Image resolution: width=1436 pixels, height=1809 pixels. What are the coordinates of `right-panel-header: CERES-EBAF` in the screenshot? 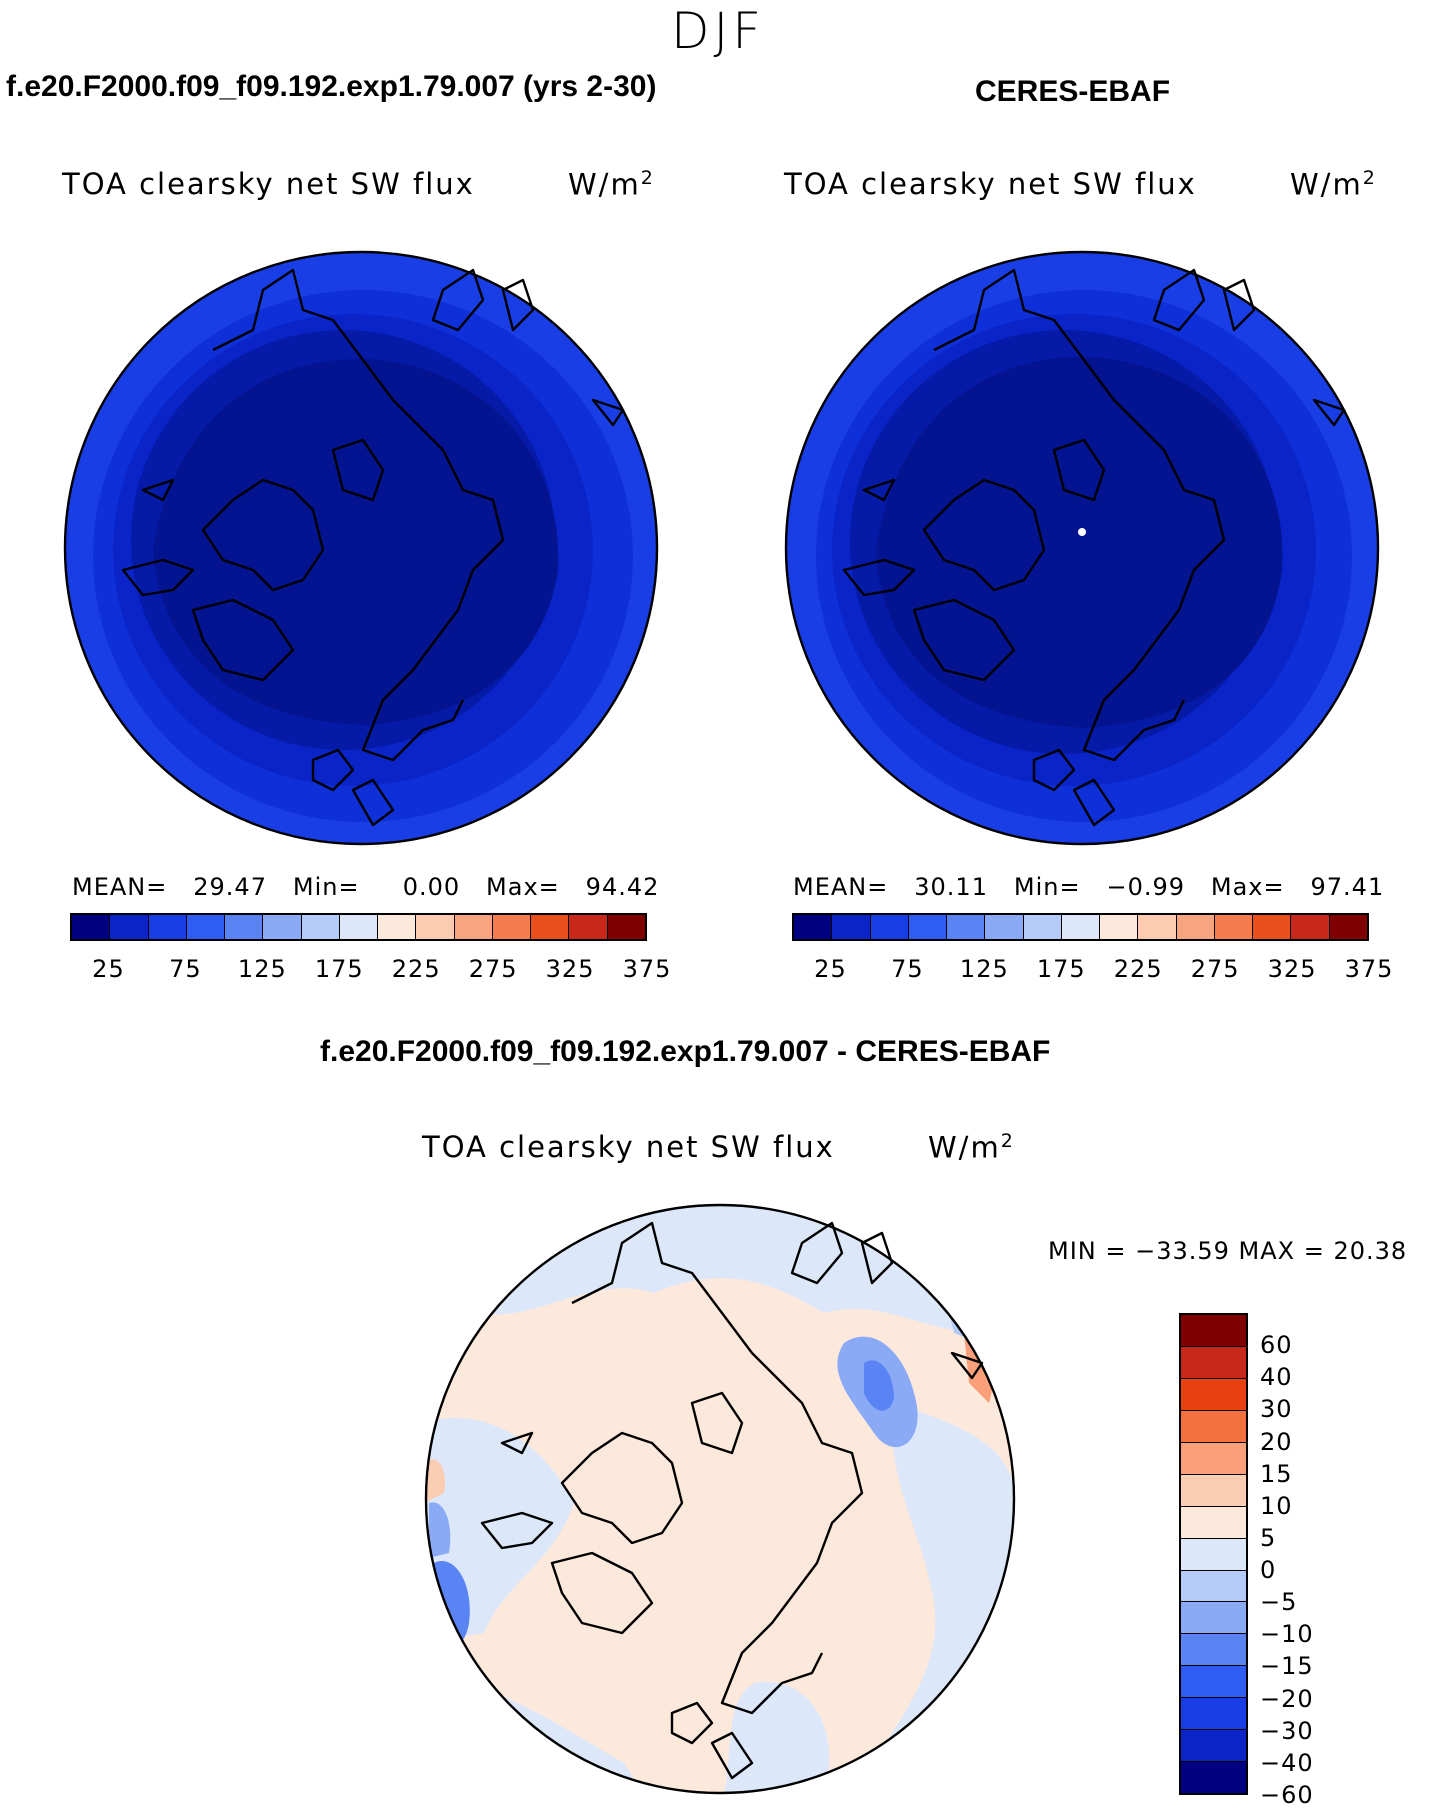 It's located at (1073, 91).